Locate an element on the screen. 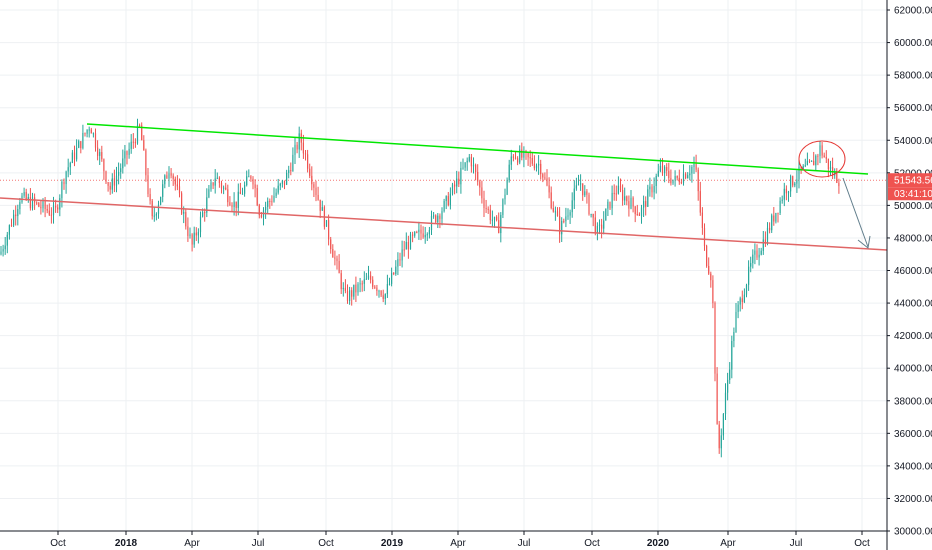 The height and width of the screenshot is (550, 932). price-axis is located at coordinates (909, 275).